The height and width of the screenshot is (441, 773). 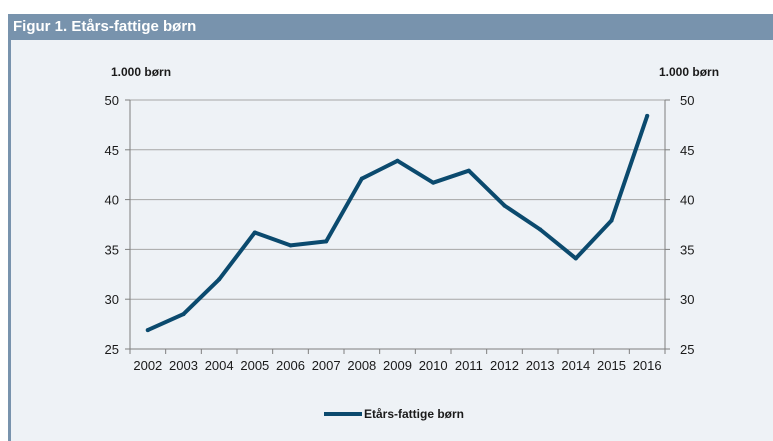 What do you see at coordinates (112, 200) in the screenshot?
I see `y-tick-label-left: 40` at bounding box center [112, 200].